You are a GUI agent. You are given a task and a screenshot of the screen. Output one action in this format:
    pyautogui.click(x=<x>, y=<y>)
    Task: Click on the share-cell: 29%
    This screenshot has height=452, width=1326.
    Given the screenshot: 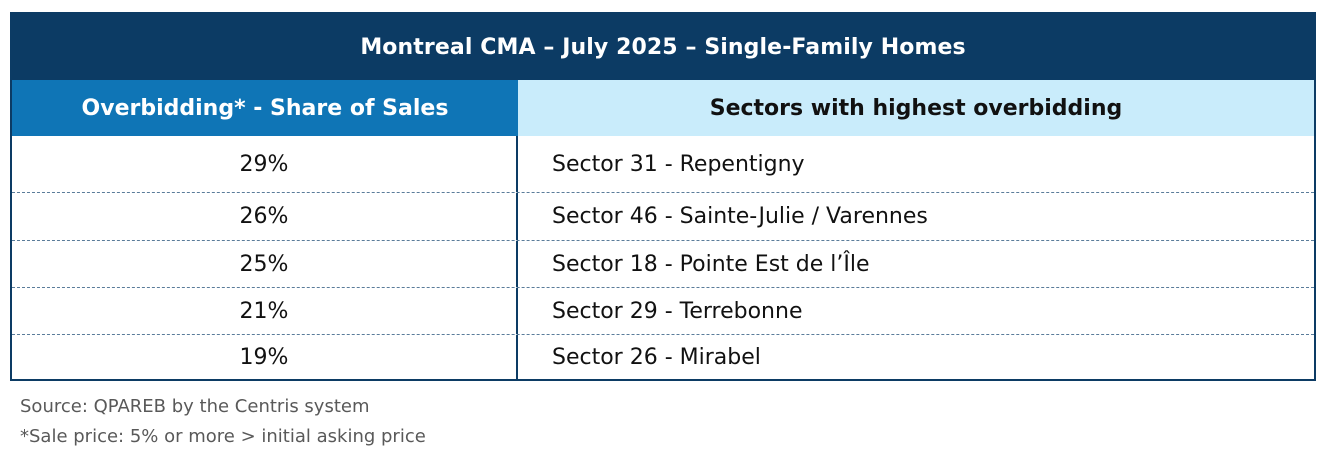 What is the action you would take?
    pyautogui.click(x=265, y=164)
    